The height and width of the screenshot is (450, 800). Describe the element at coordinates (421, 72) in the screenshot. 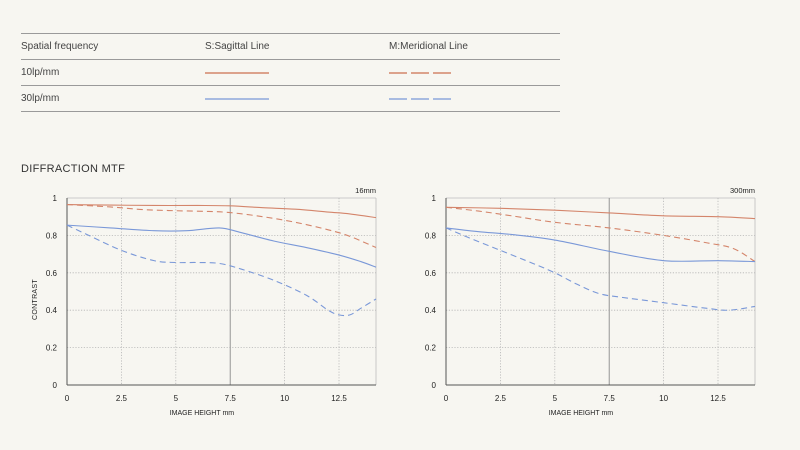

I see `meridional-10lp-swatch` at that location.